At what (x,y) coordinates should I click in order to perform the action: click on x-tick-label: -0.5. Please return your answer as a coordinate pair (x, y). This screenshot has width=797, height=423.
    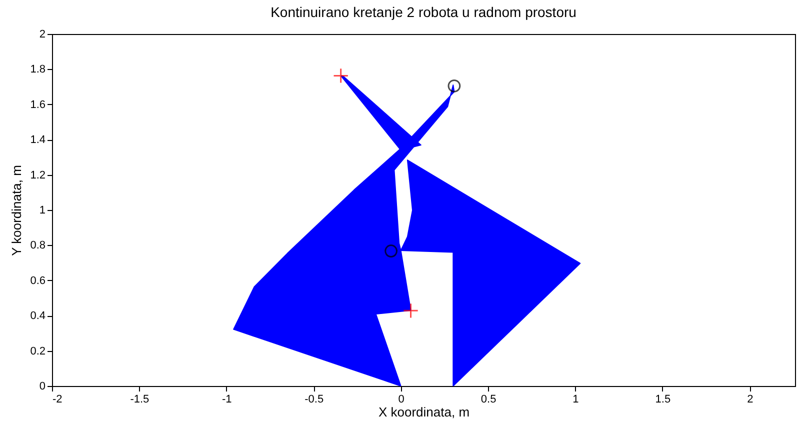
    Looking at the image, I should click on (314, 400).